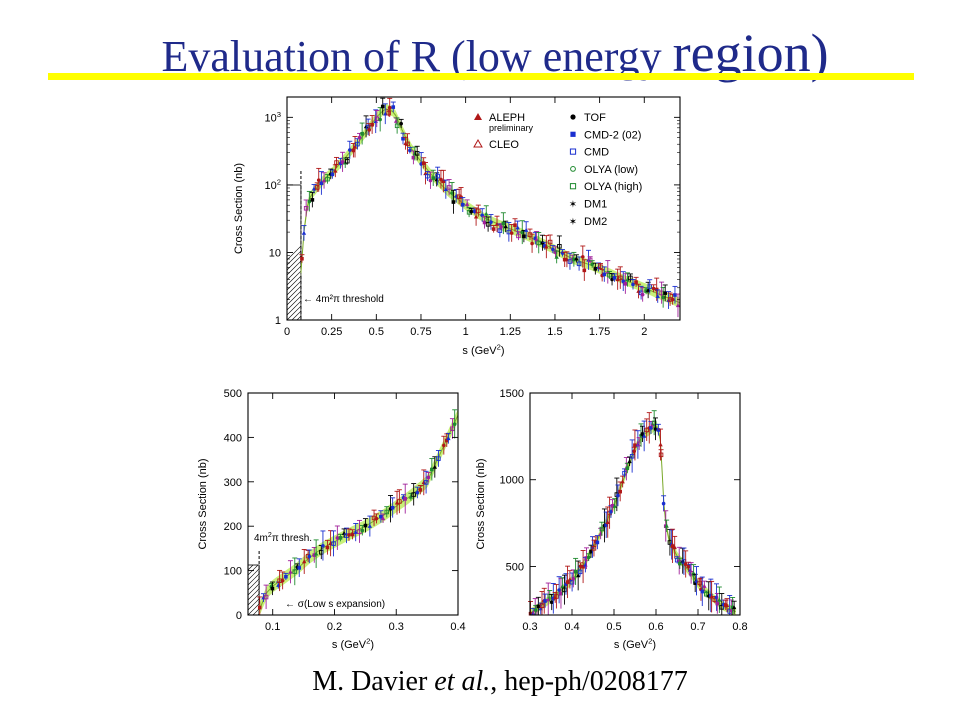  What do you see at coordinates (376, 332) in the screenshot?
I see `x-tick-label: 0.5` at bounding box center [376, 332].